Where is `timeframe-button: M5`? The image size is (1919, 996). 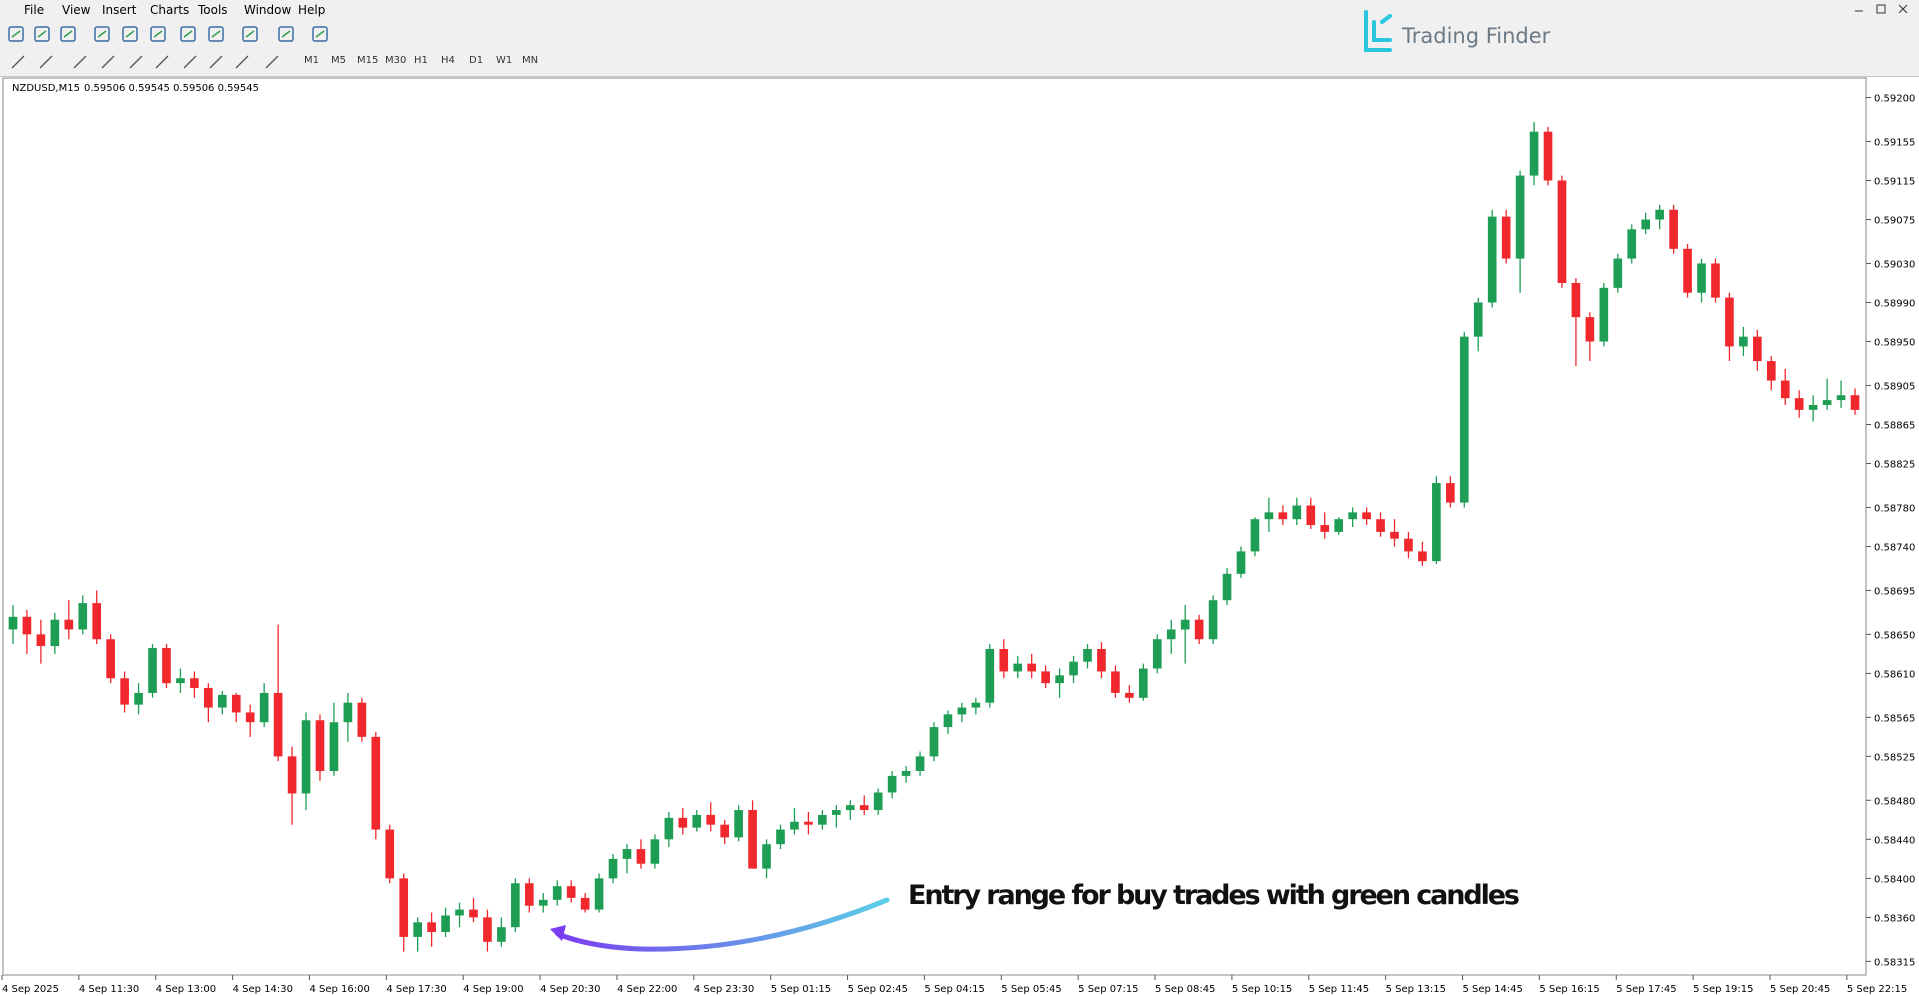 timeframe-button: M5 is located at coordinates (338, 60).